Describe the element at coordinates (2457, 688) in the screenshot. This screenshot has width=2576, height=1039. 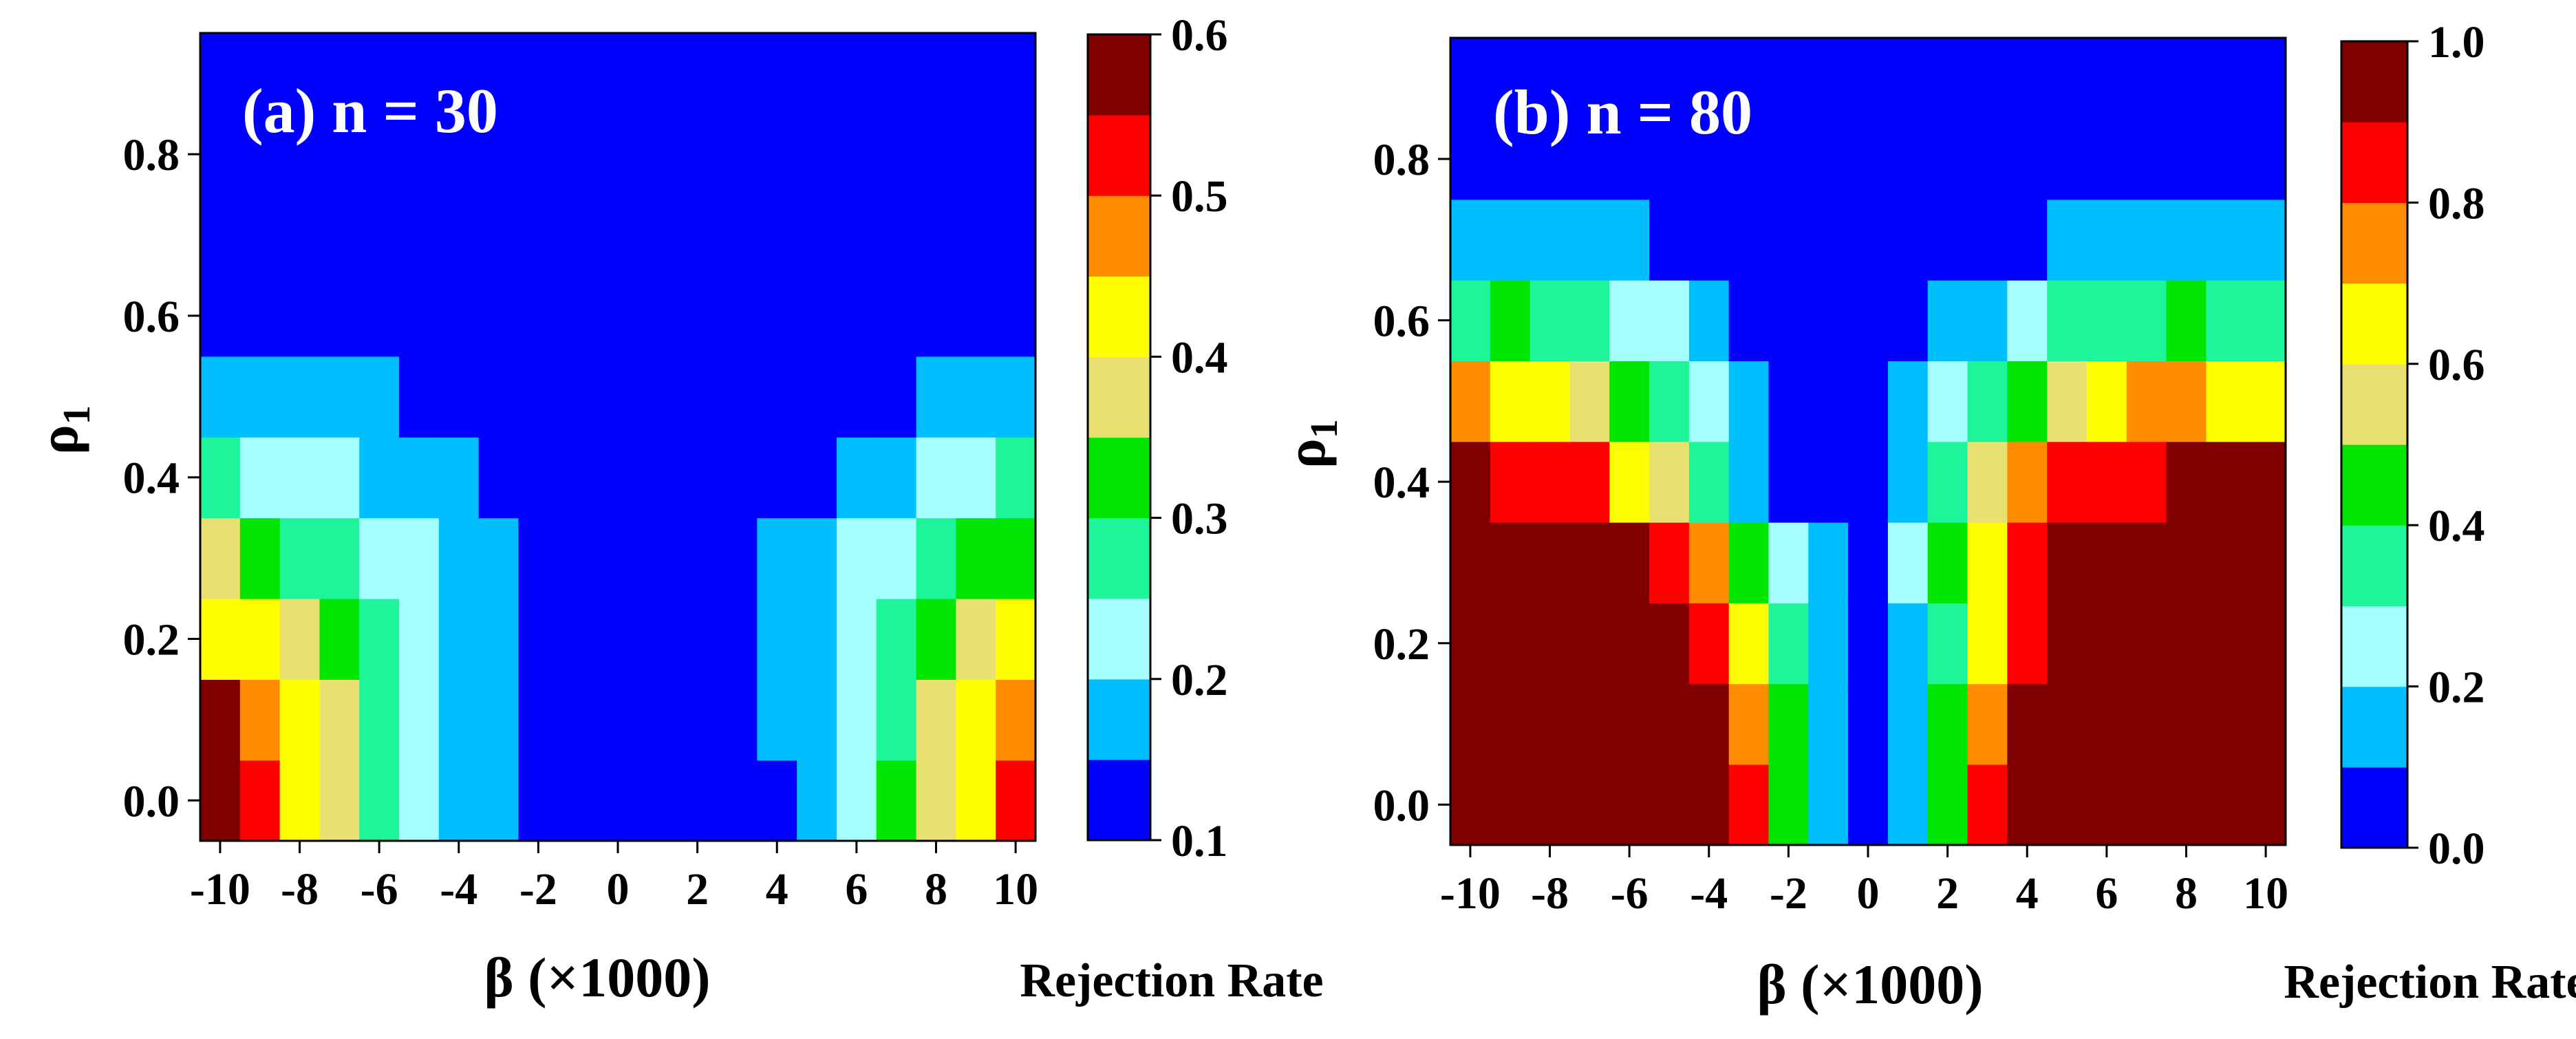
I see `panel-b-colorbar-tick-label: 0.2` at that location.